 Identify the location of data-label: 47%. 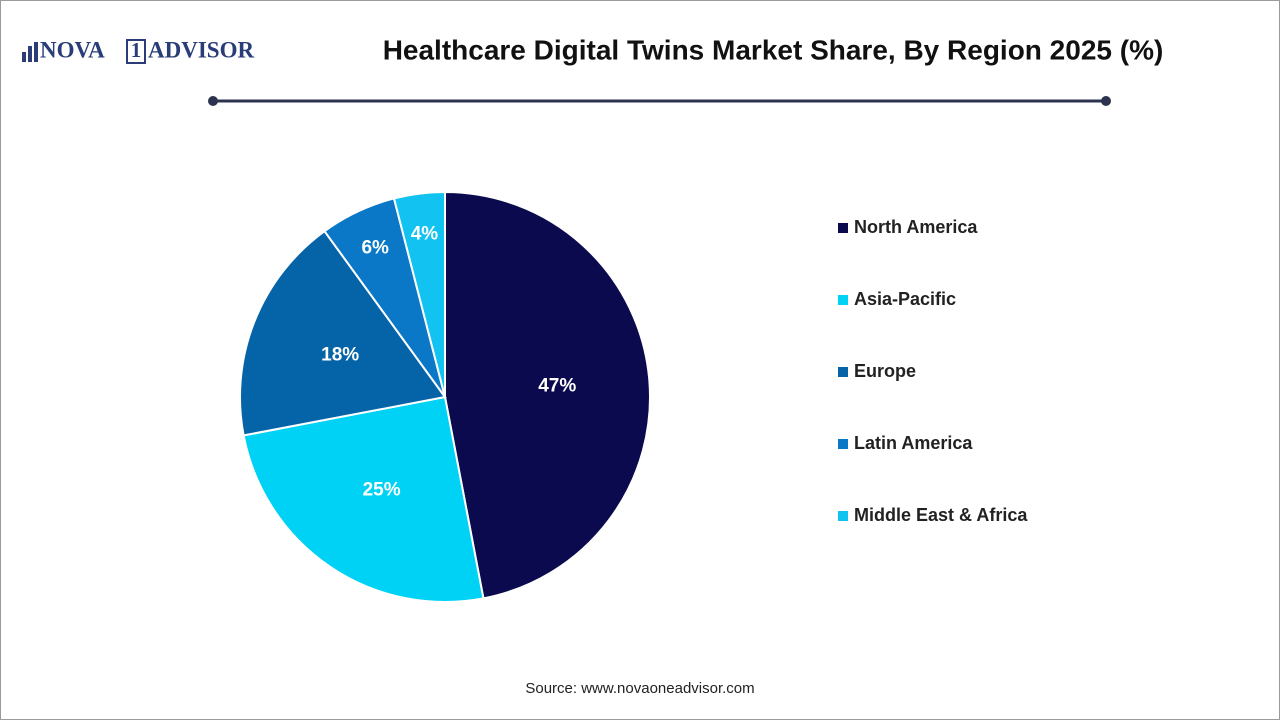
(557, 385).